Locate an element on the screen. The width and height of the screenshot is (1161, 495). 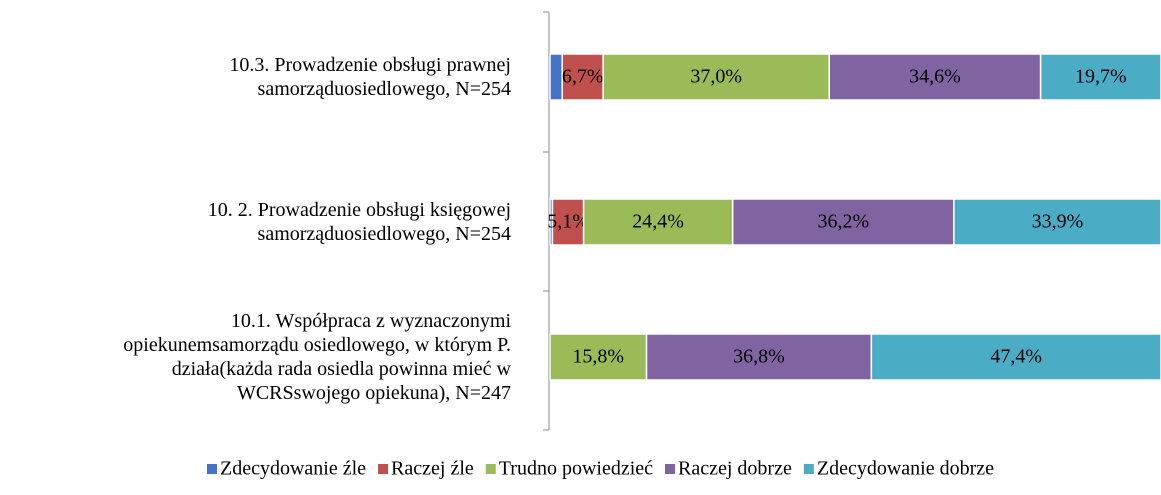
legend-label: Trudno powiedzieć is located at coordinates (576, 469).